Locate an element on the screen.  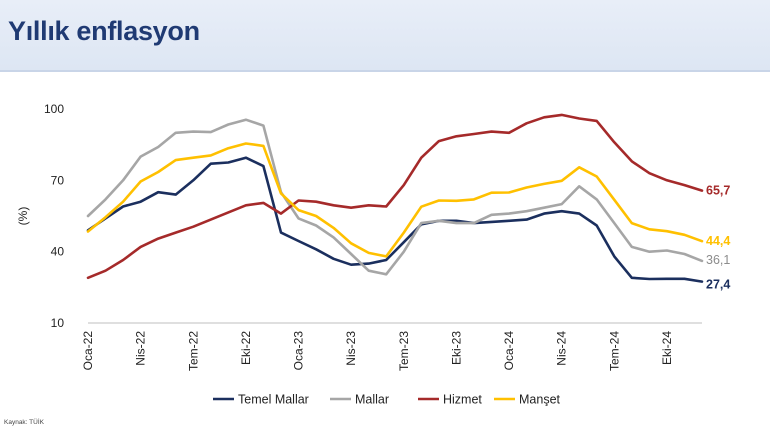
series-end-label: 44,4 is located at coordinates (718, 241).